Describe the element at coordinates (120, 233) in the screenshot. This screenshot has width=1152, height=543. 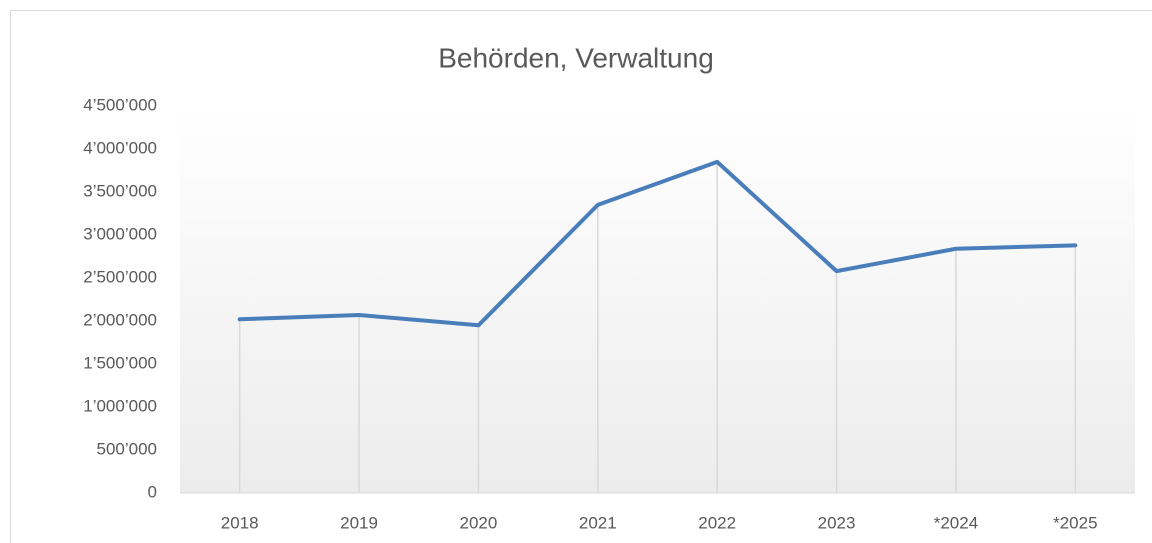
I see `y-tick-label: 3’000’000` at that location.